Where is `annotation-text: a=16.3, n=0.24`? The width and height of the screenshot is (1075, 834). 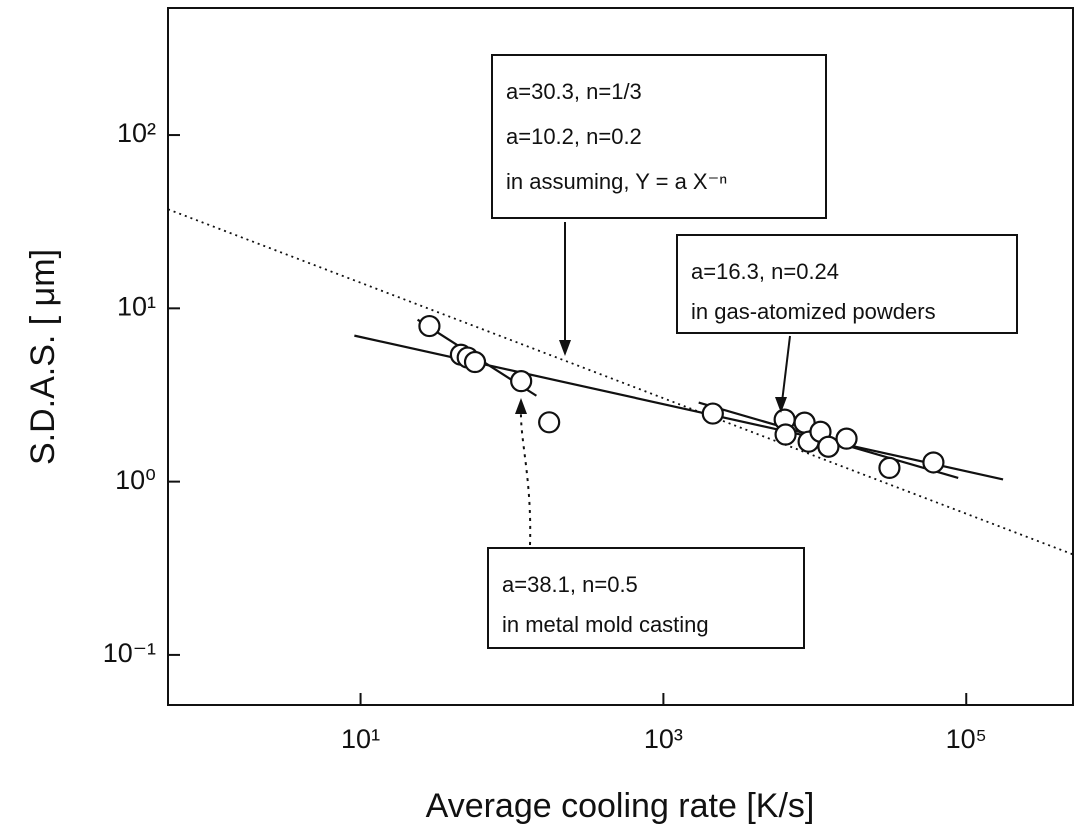
annotation-text: a=16.3, n=0.24 is located at coordinates (765, 271).